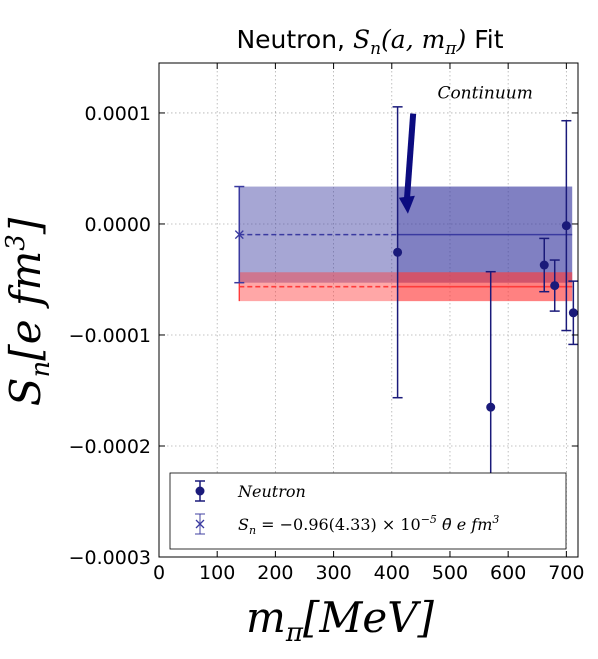 This screenshot has width=598, height=659. Describe the element at coordinates (465, 149) in the screenshot. I see `continuum-annotation: Continuum` at that location.